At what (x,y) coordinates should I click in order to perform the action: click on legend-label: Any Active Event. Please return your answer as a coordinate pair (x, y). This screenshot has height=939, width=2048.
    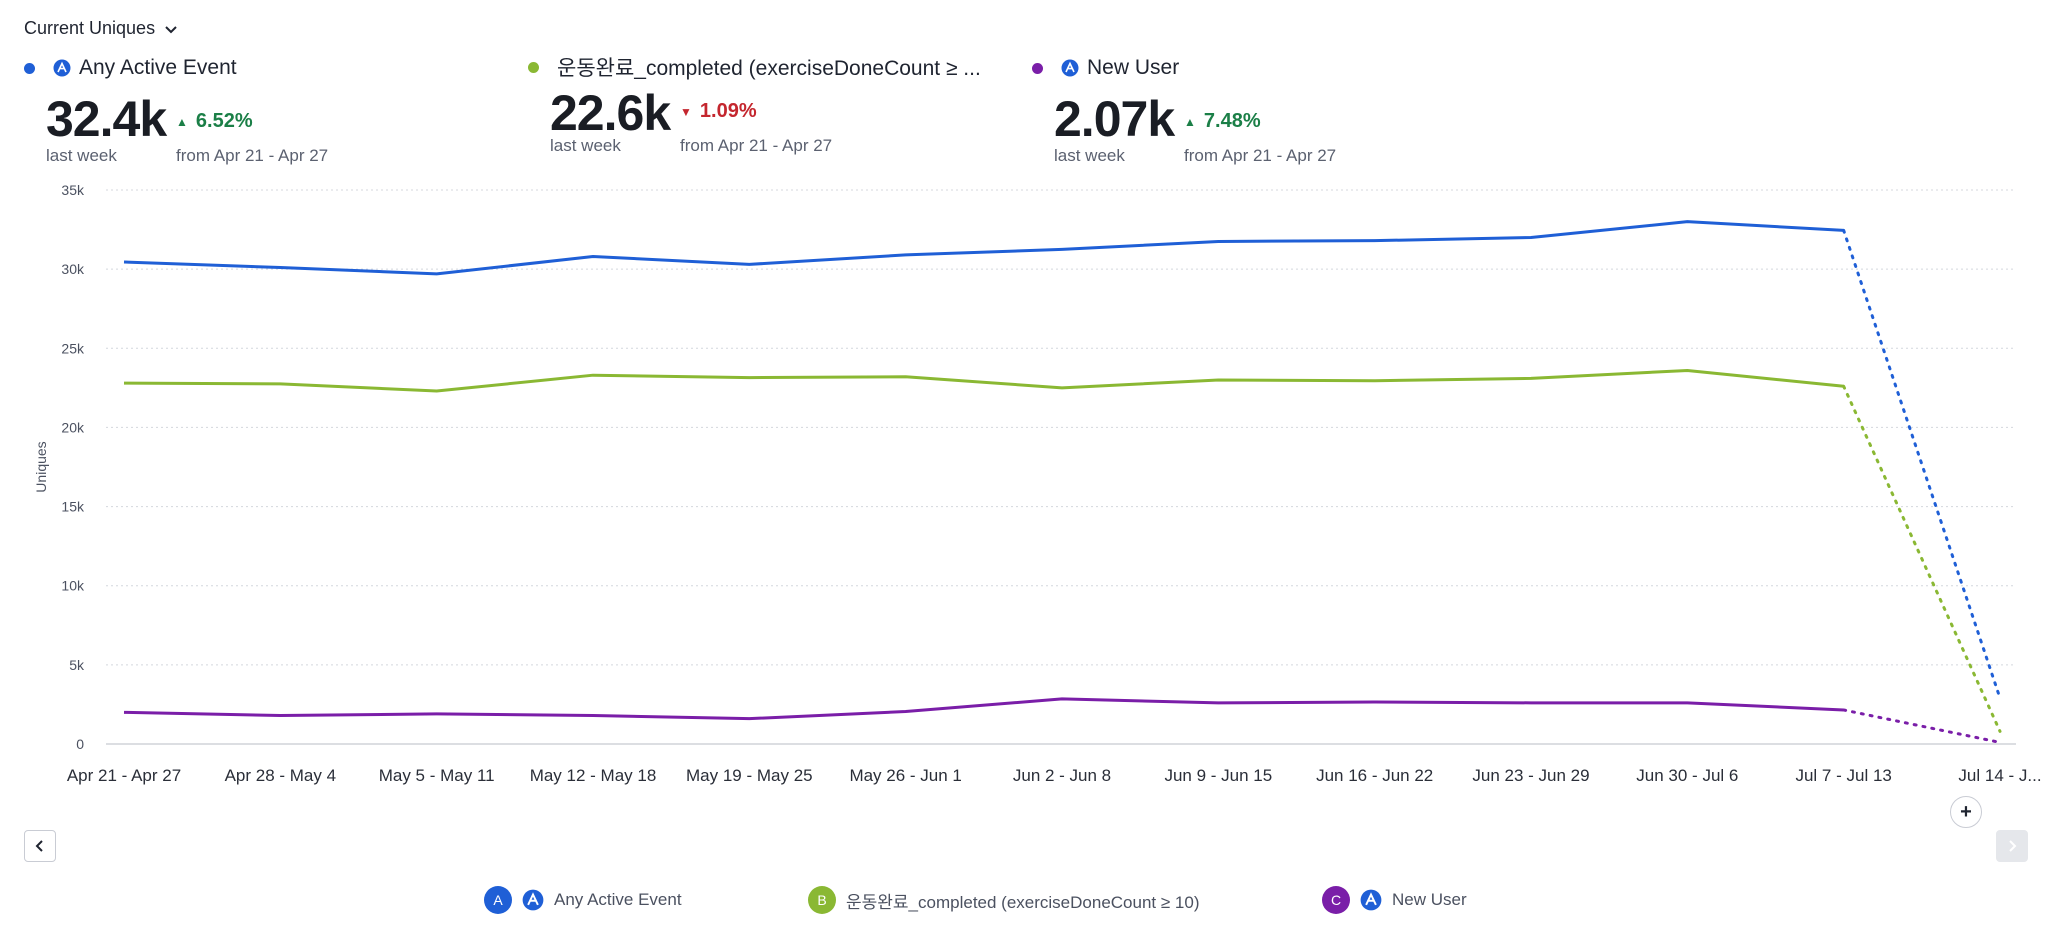
    Looking at the image, I should click on (618, 899).